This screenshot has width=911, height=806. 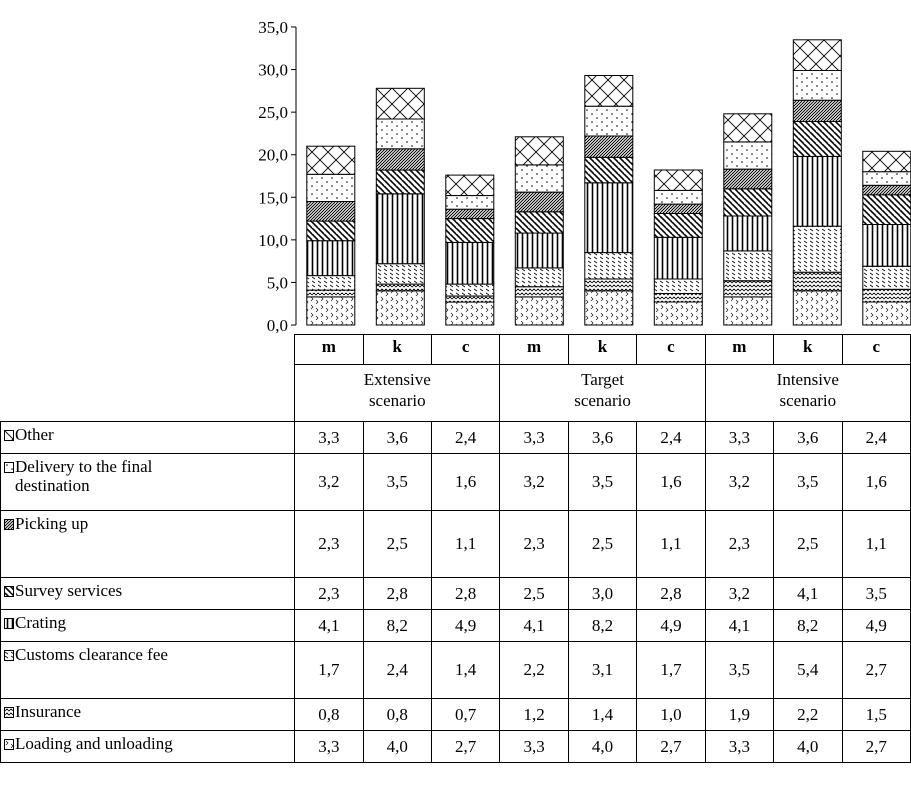 I want to click on scenario-label: Target scenario, so click(x=602, y=393).